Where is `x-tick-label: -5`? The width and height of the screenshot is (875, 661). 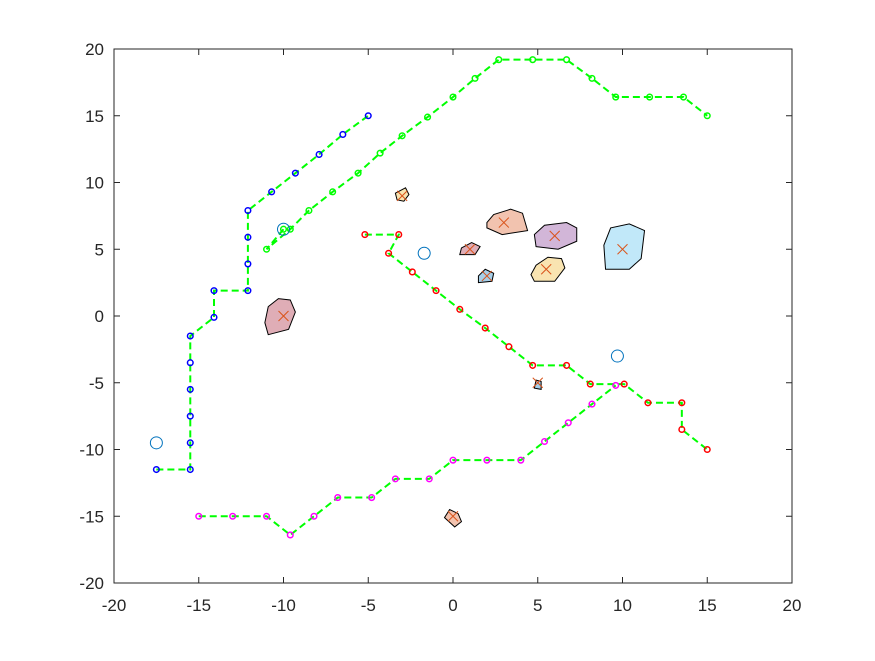
x-tick-label: -5 is located at coordinates (368, 605).